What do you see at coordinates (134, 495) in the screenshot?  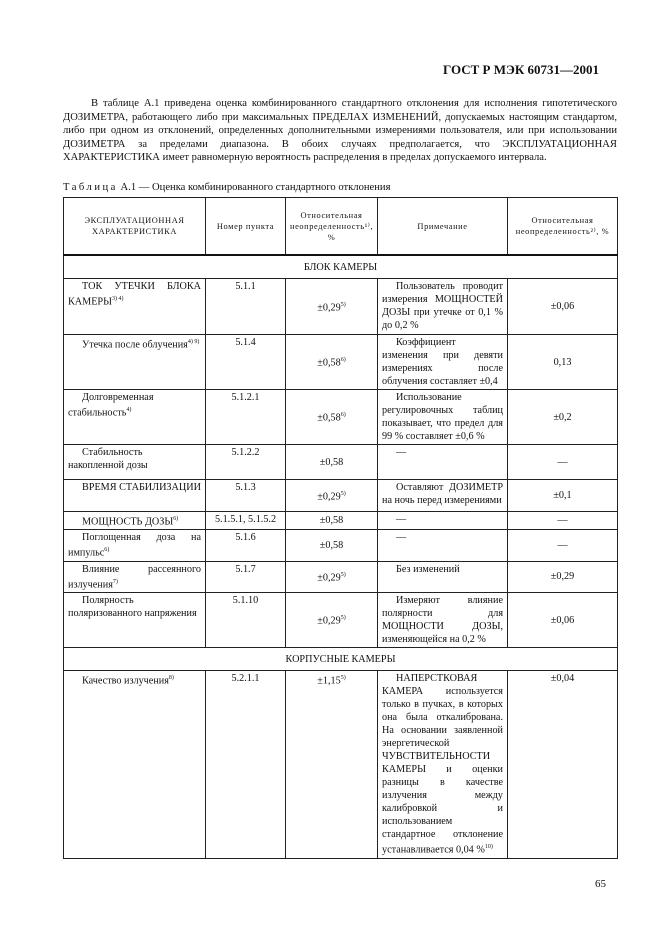 I see `characteristic-cell: ВРЕМЯ СТАБИЛИЗАЦИИ` at bounding box center [134, 495].